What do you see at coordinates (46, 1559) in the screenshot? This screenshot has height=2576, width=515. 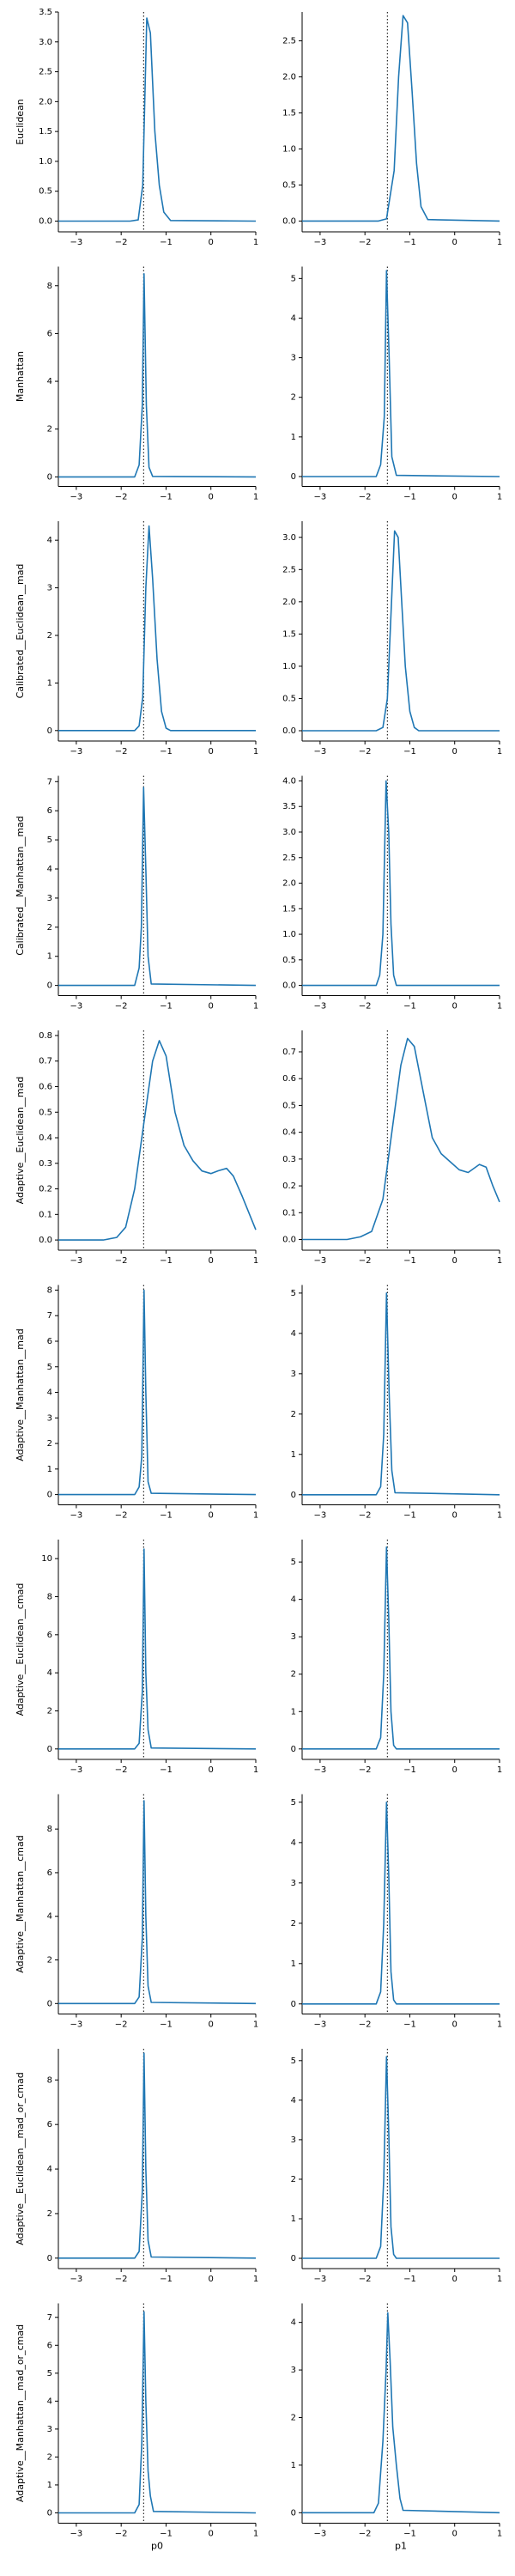 I see `y-tick-label: 10` at bounding box center [46, 1559].